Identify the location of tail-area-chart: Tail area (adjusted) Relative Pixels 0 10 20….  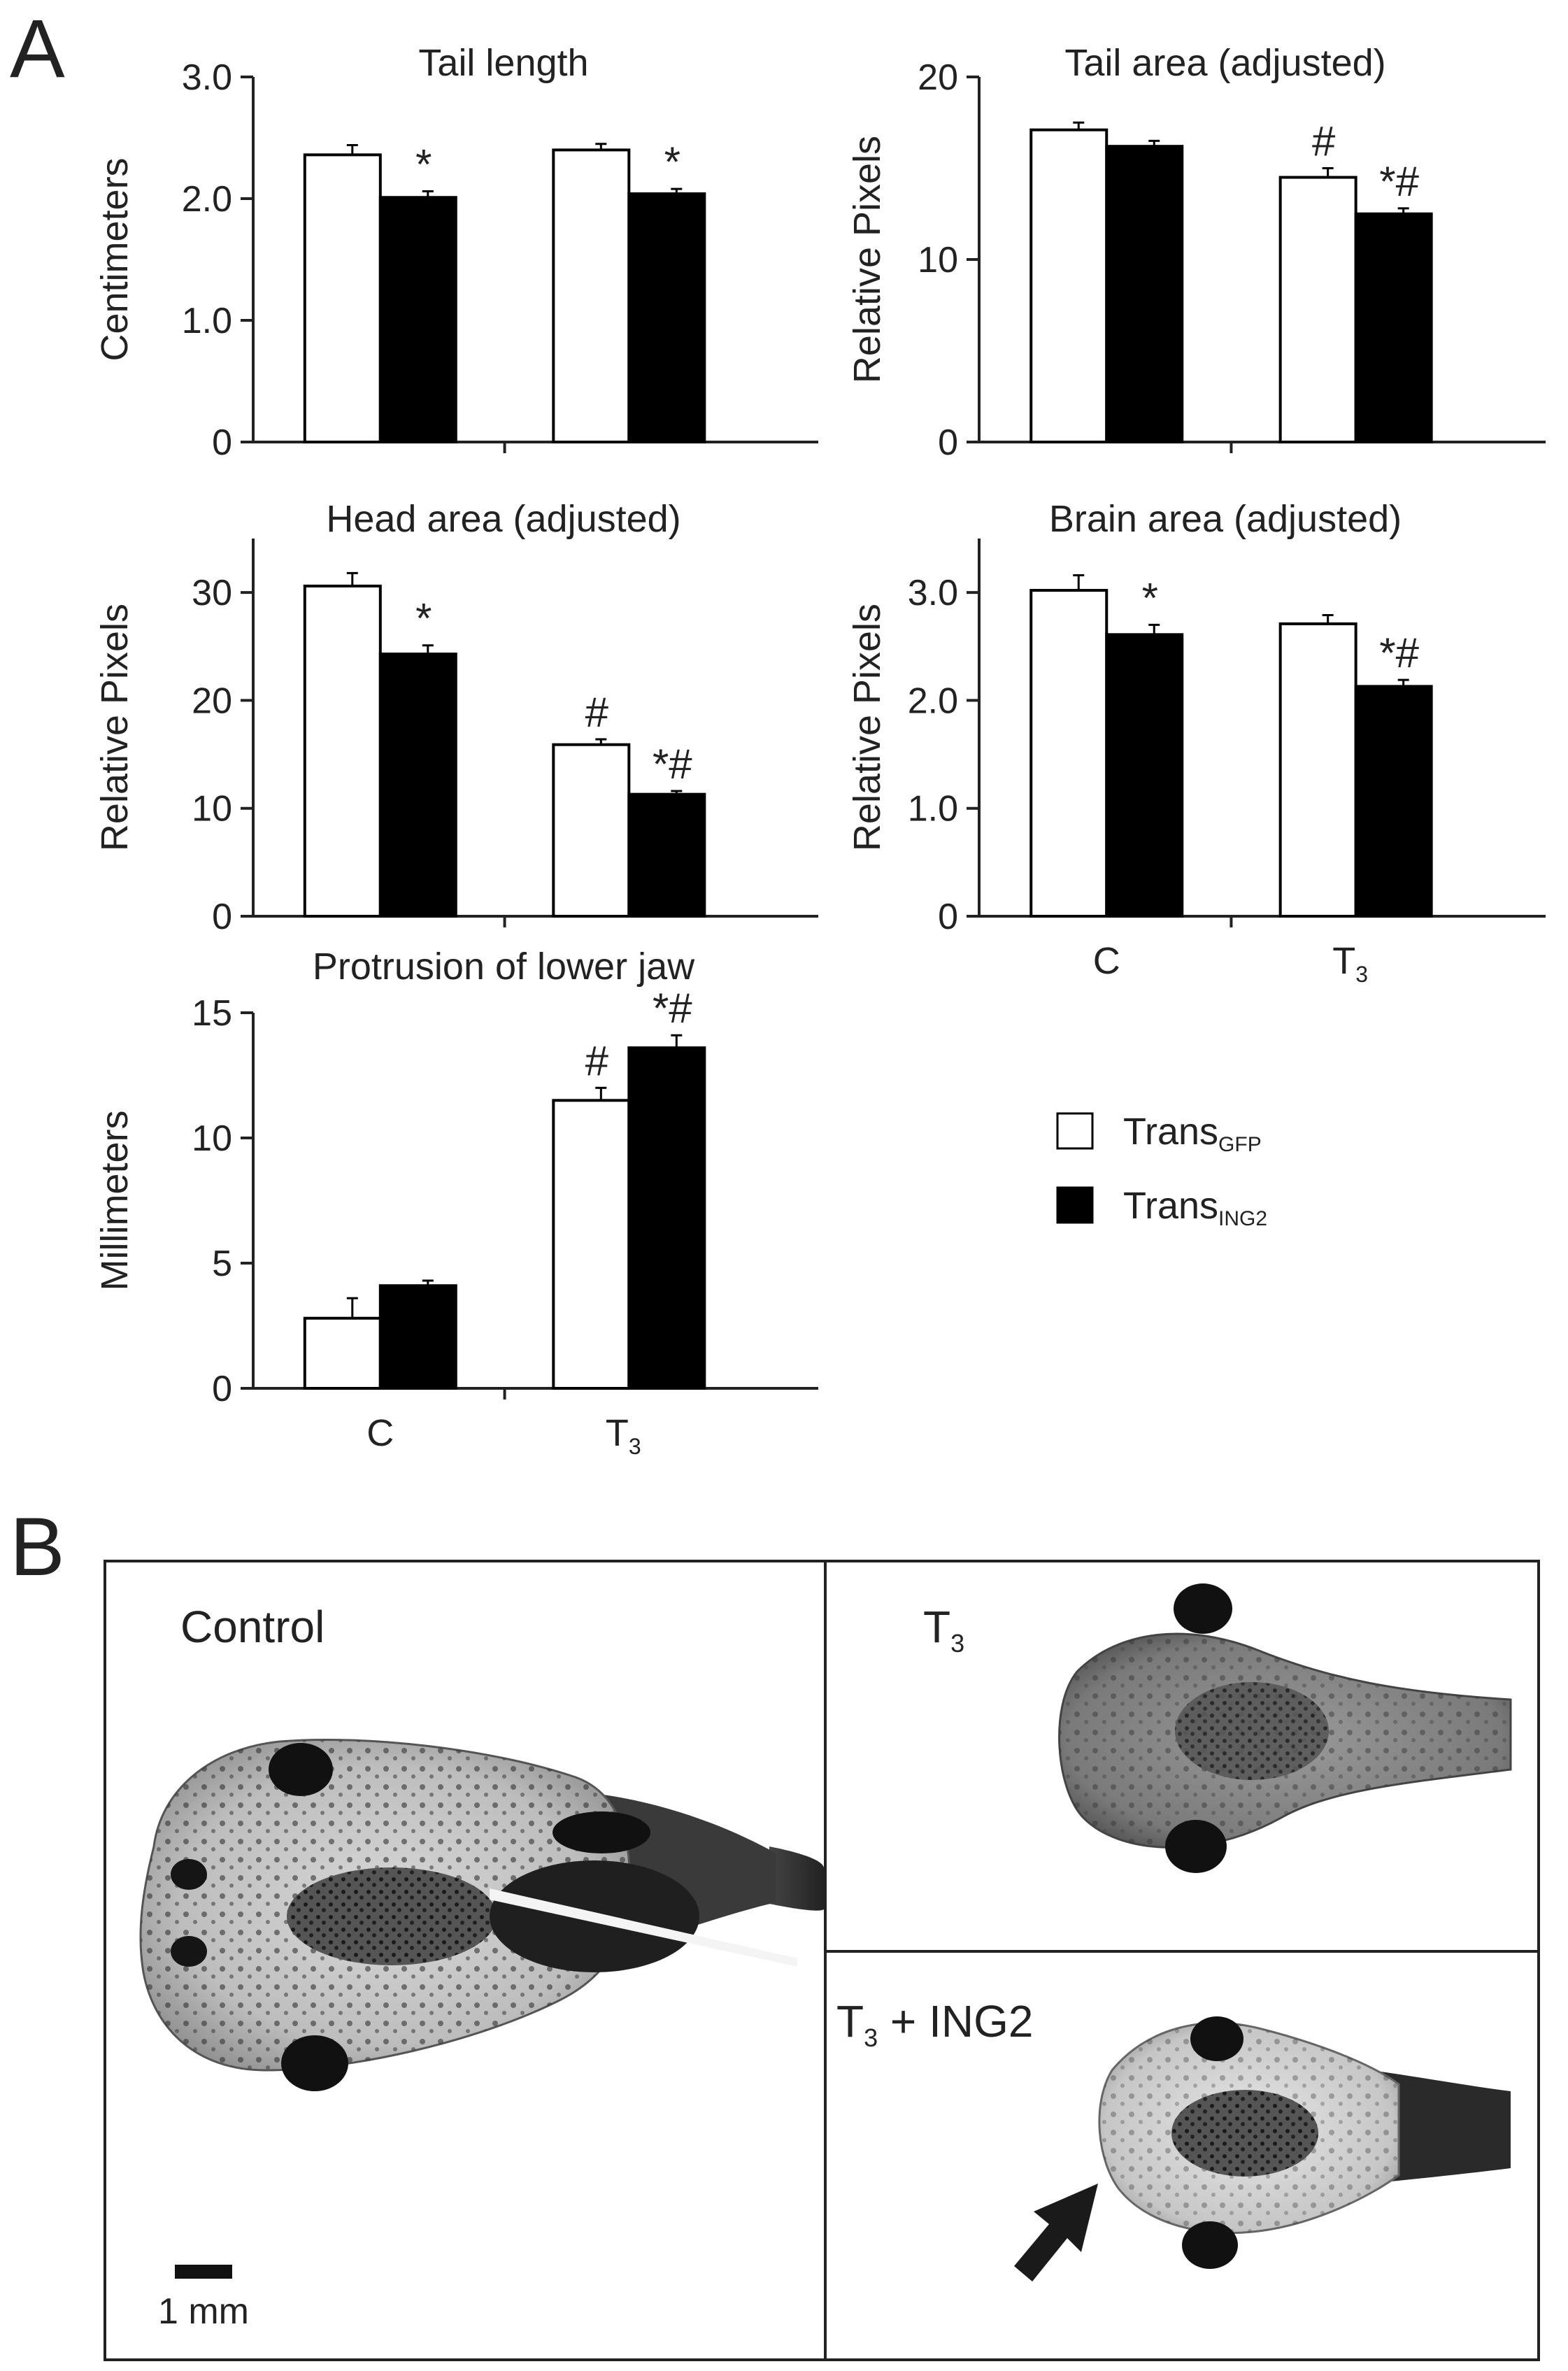
(1196, 252).